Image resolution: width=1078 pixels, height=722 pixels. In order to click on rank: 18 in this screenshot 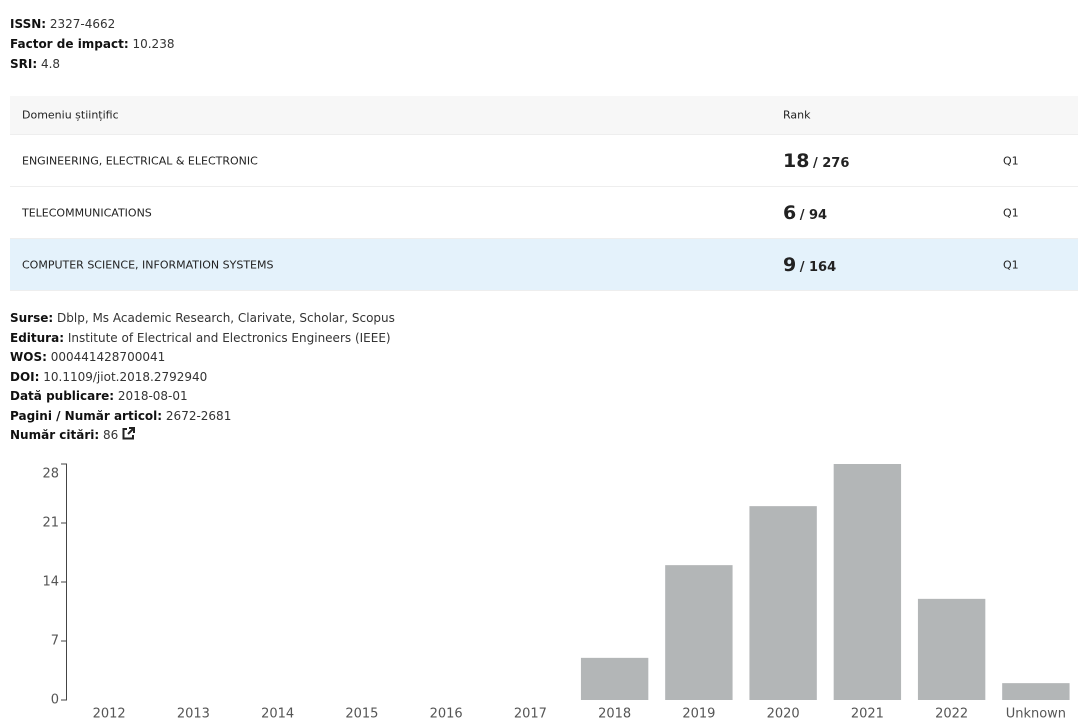, I will do `click(796, 160)`.